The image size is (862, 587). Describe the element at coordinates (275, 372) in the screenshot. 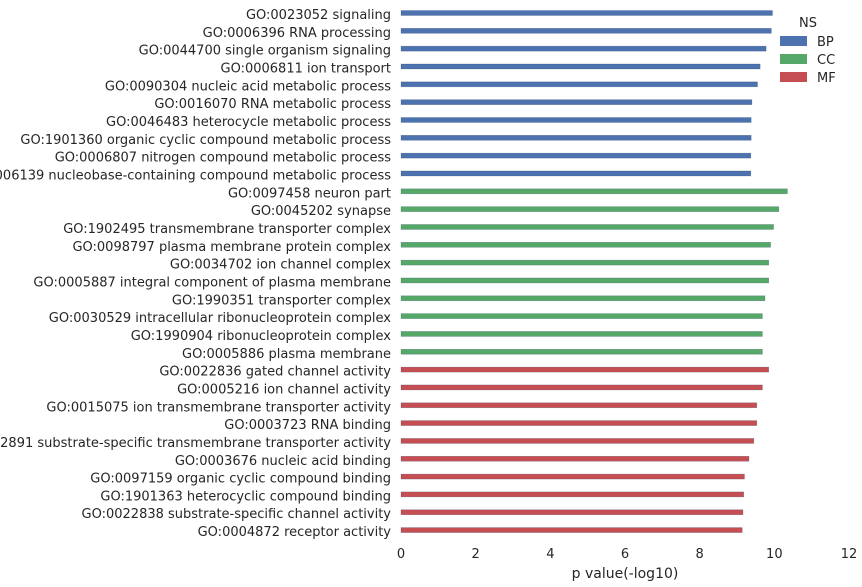

I see `y-tick-label: GO:0022836 gated channel activity` at that location.